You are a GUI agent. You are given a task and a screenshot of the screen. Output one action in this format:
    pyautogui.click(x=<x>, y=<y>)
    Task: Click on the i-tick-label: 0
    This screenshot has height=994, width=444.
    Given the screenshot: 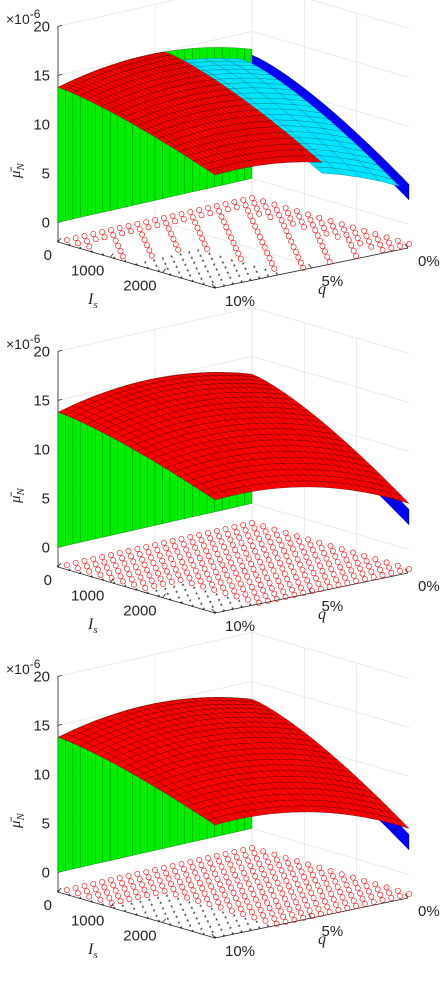 What is the action you would take?
    pyautogui.click(x=48, y=255)
    